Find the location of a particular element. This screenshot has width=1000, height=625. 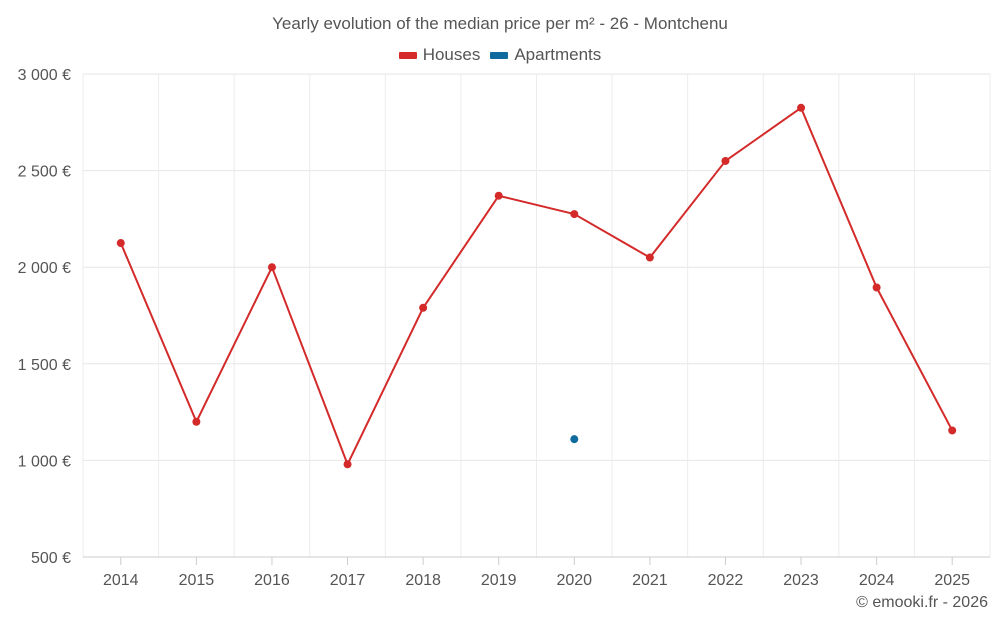

x-tick-label: 2021 is located at coordinates (650, 580).